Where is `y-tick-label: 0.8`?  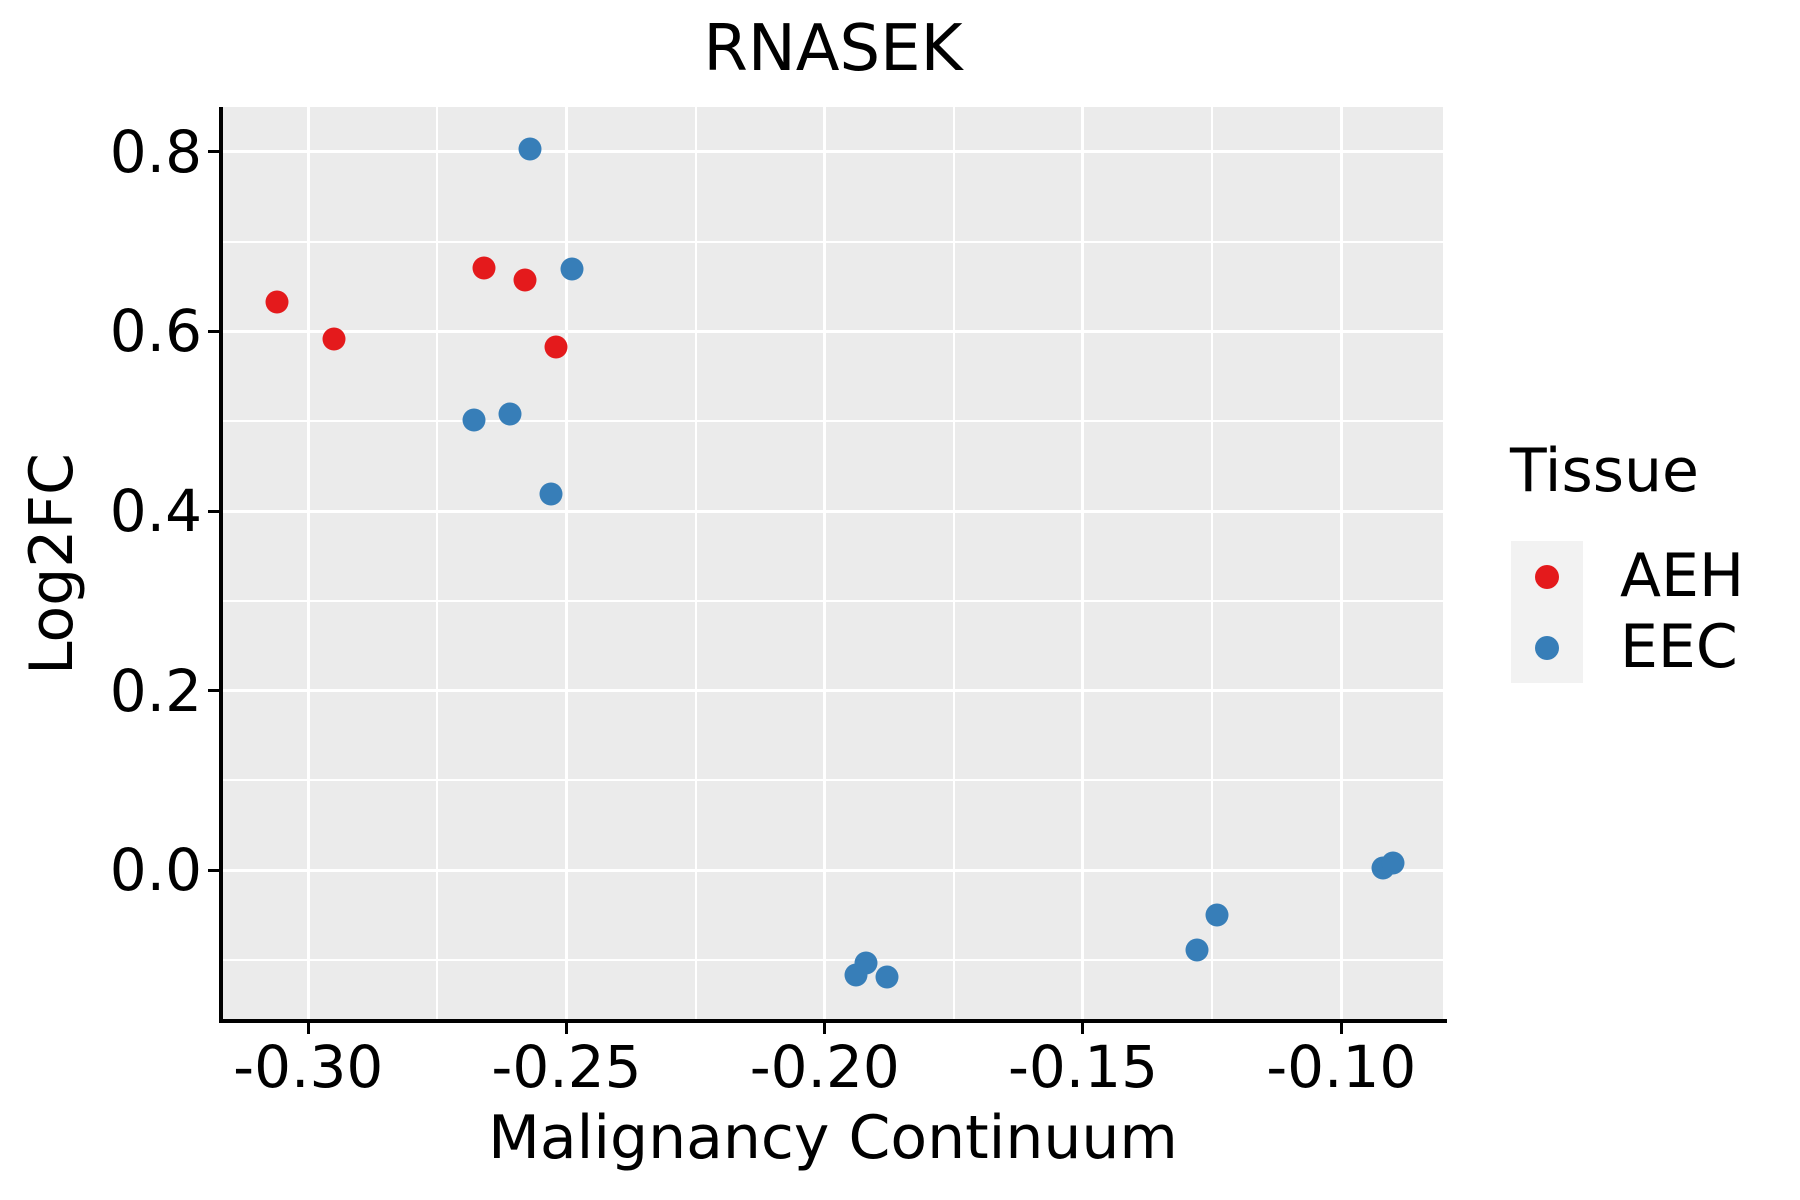
y-tick-label: 0.8 is located at coordinates (155, 151).